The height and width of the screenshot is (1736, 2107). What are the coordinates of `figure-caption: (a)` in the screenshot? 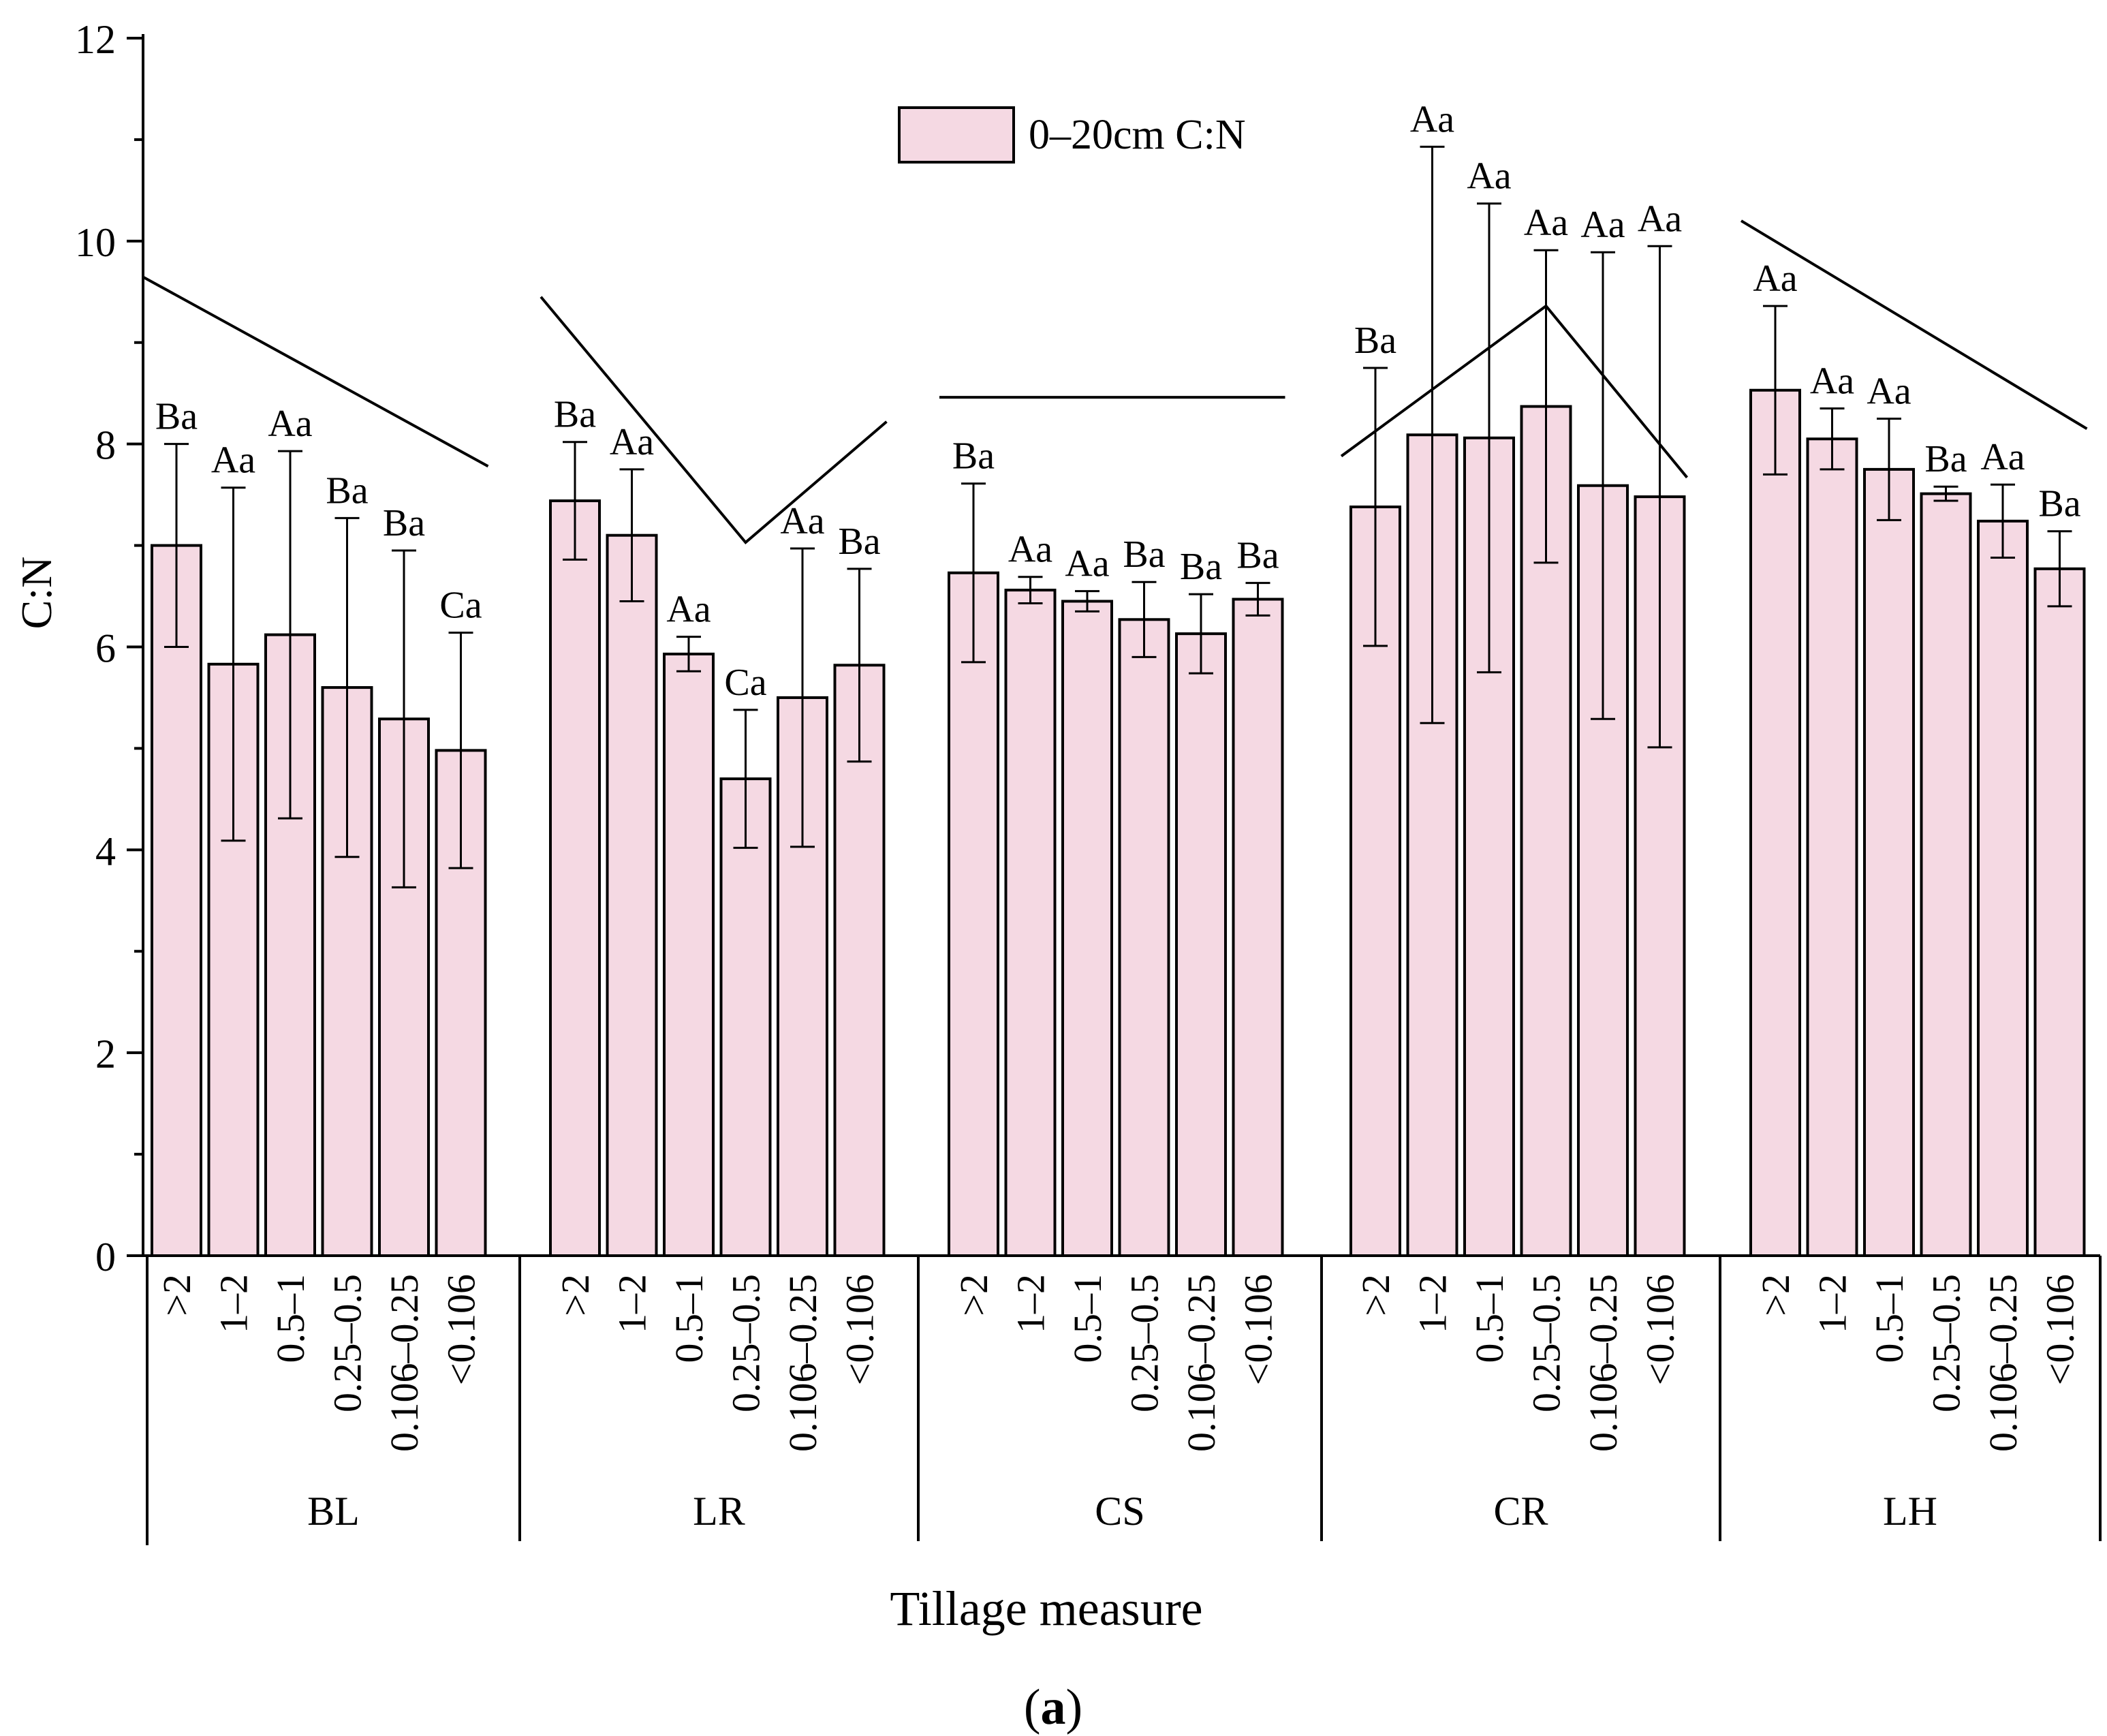 It's located at (1053, 1707).